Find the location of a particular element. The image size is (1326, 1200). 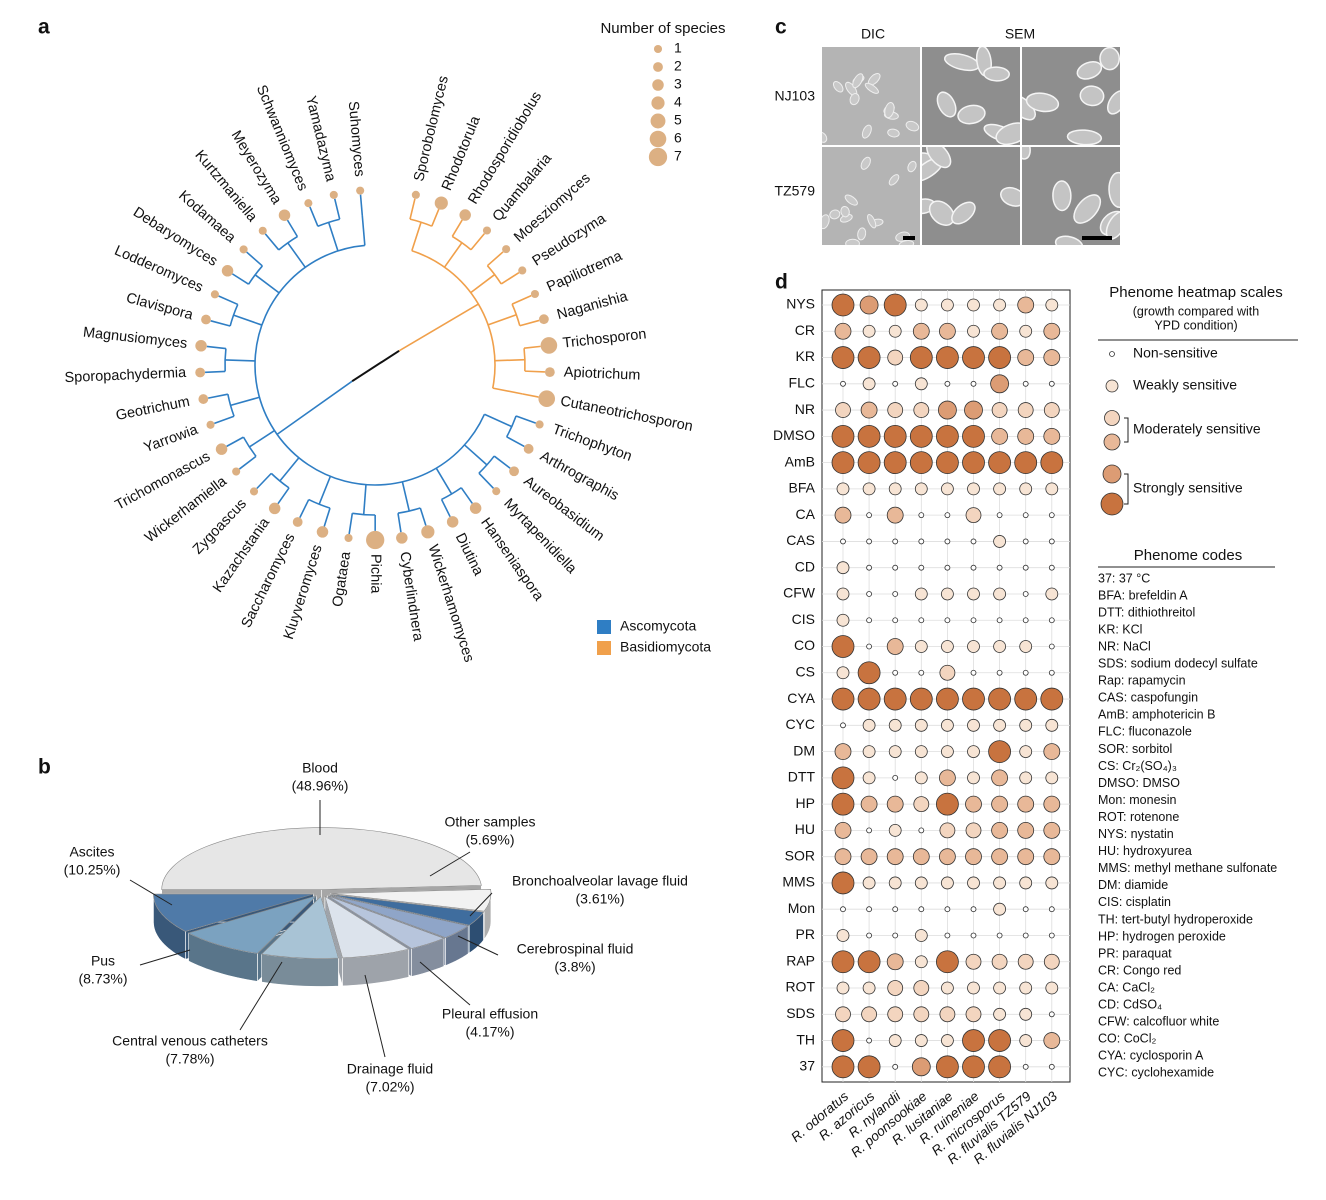

pie-value-label: (7.02%) is located at coordinates (389, 1087).